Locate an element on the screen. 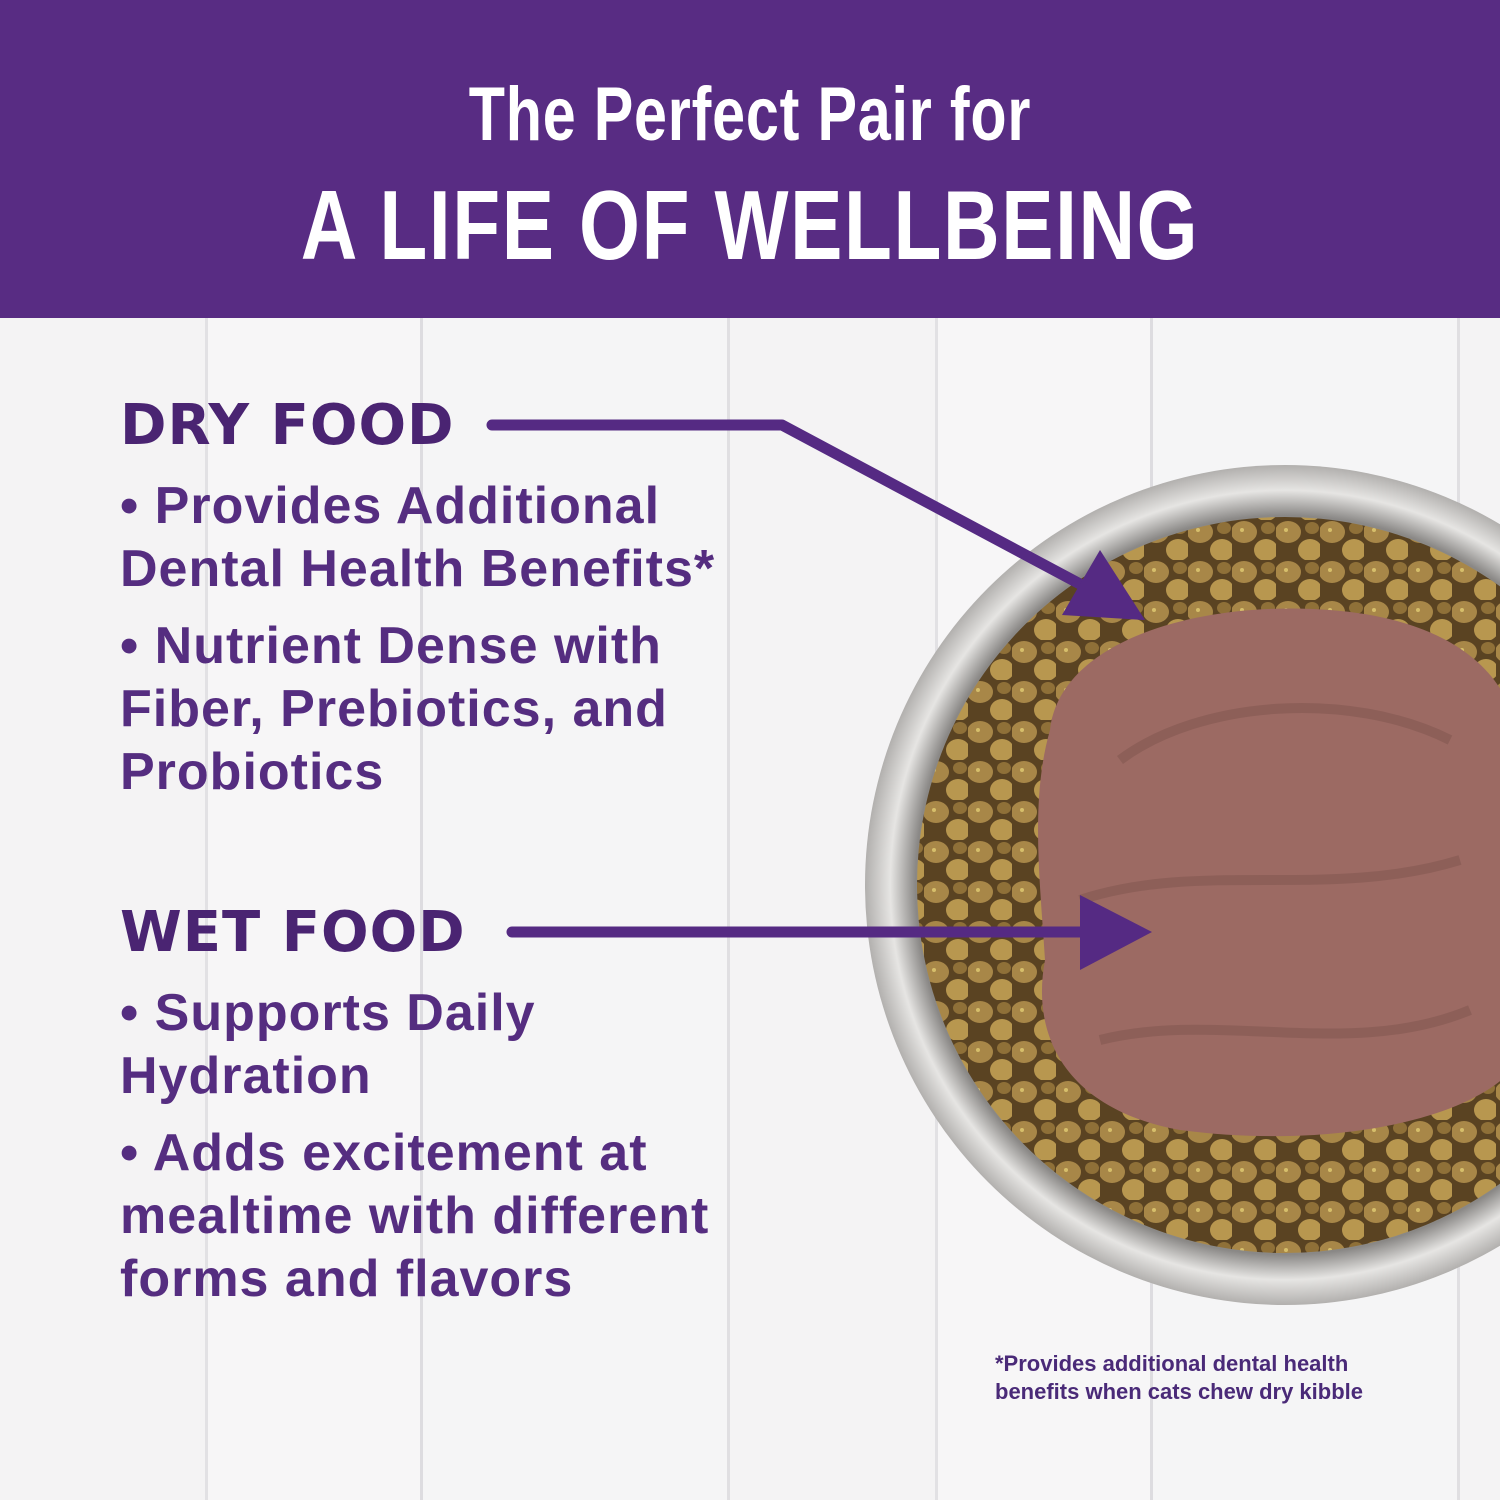  dry-food-title: DRY FOOD is located at coordinates (287, 425).